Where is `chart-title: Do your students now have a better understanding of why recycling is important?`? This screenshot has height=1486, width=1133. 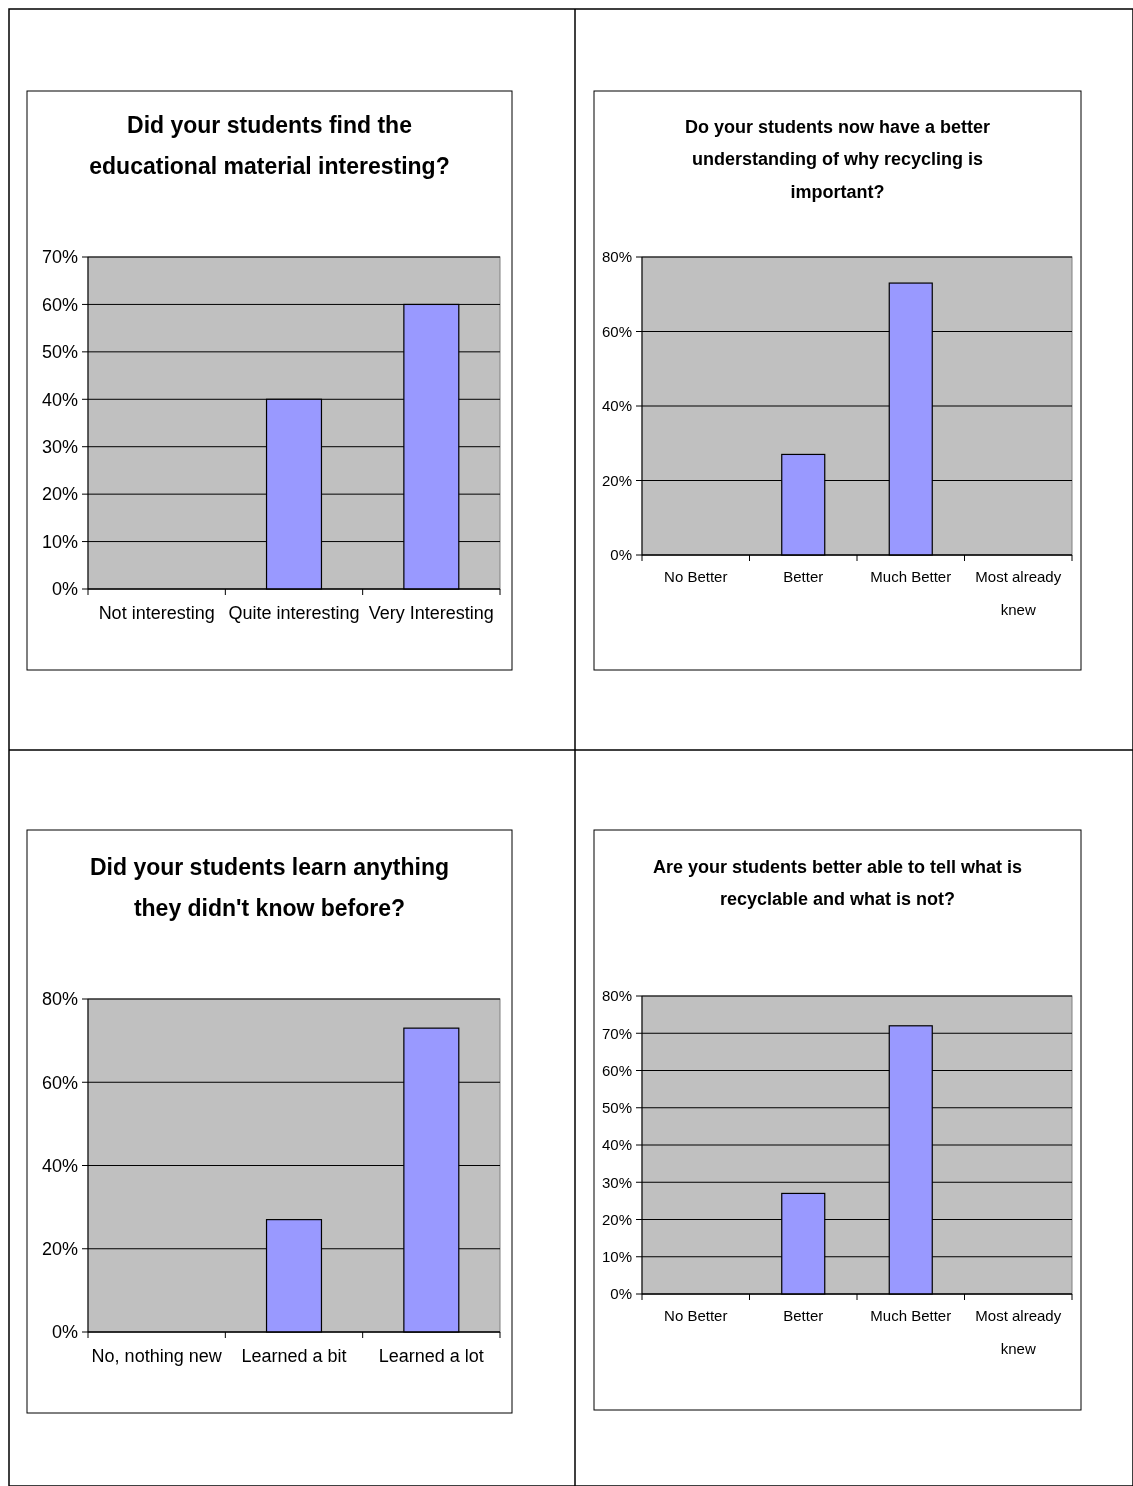 chart-title: Do your students now have a better understanding of why recycling is important? is located at coordinates (837, 159).